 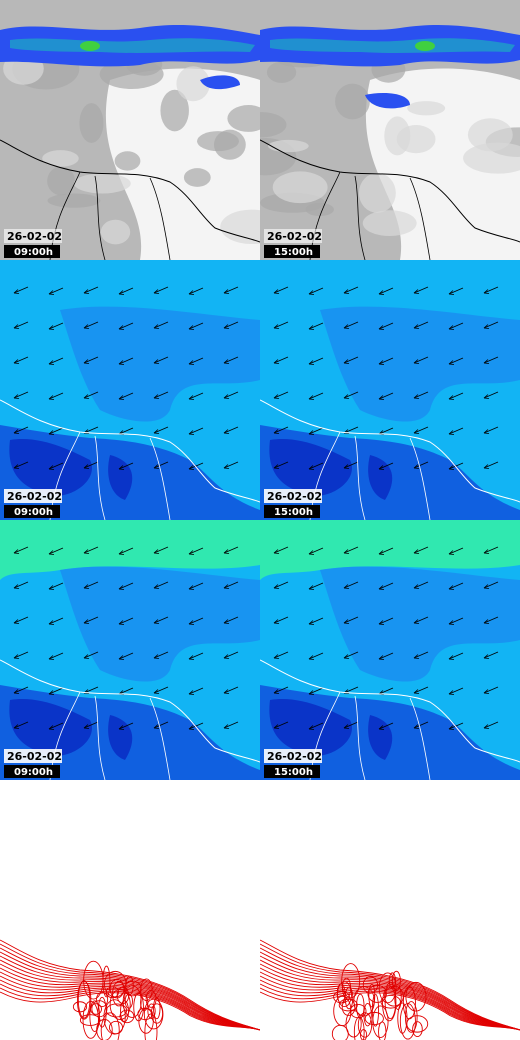 What do you see at coordinates (132, 45) in the screenshot?
I see `rain-core` at bounding box center [132, 45].